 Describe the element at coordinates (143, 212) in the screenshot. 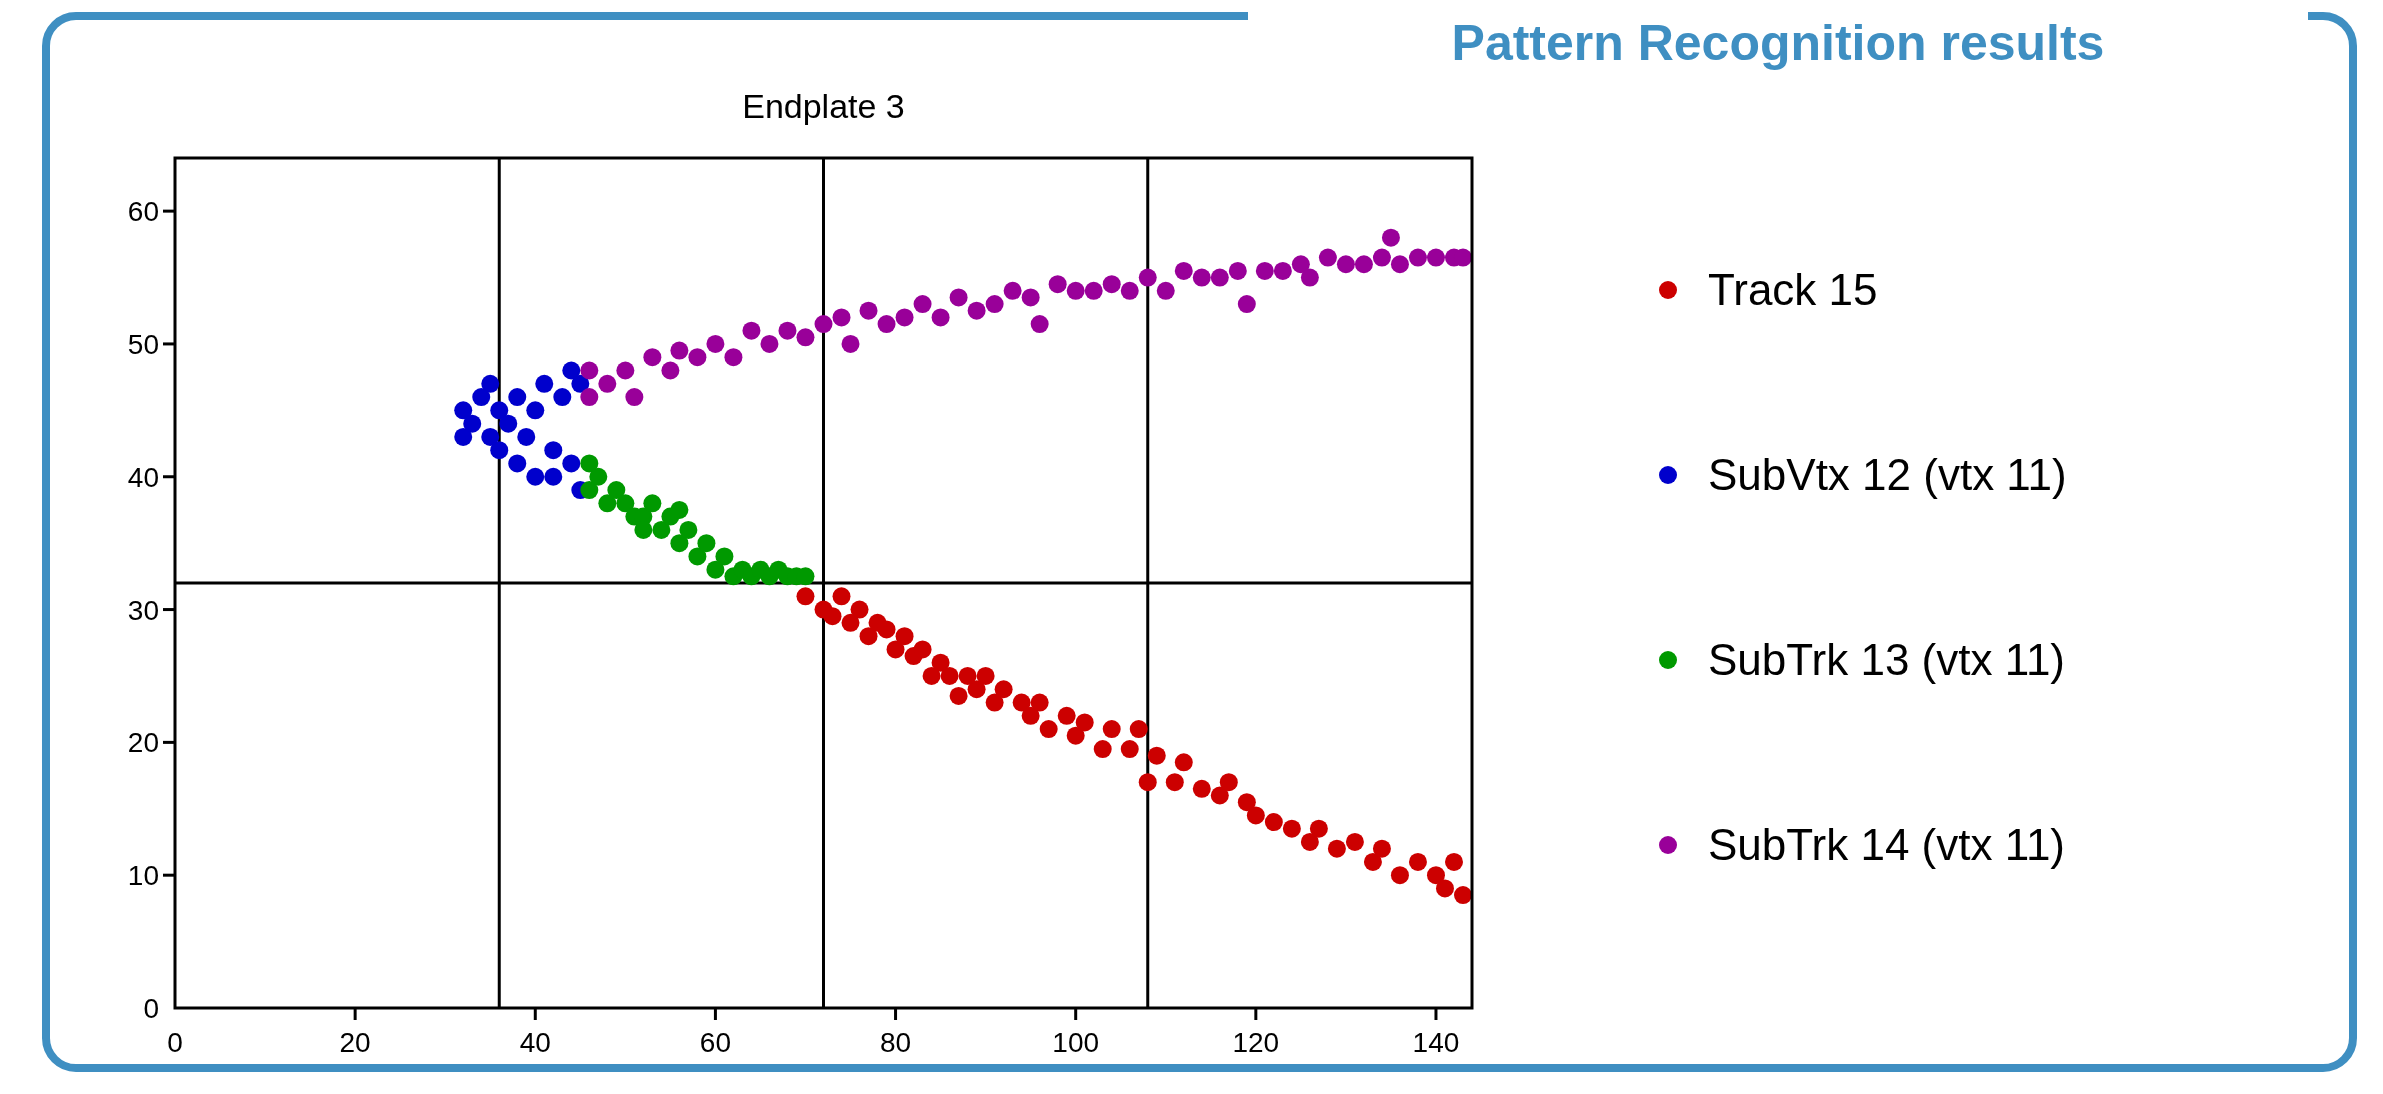

I see `y-tick-label: 60` at that location.